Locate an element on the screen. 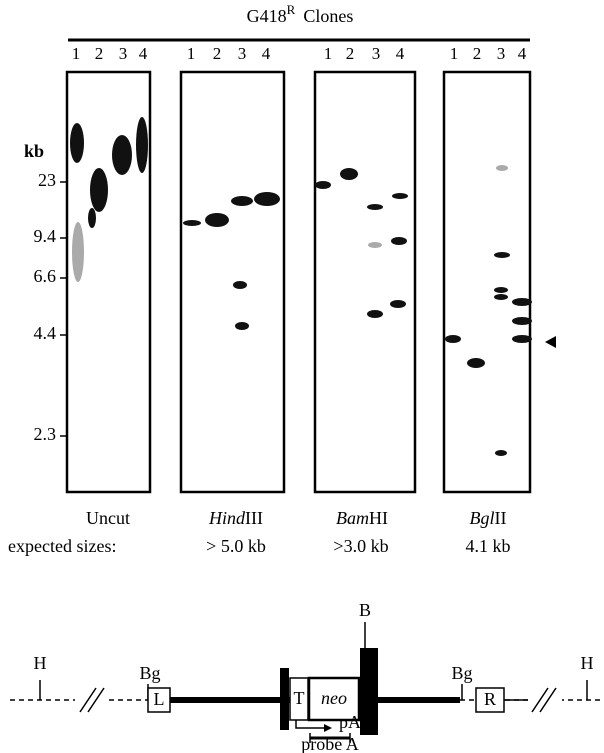 Image resolution: width=604 pixels, height=753 pixels. site-label: B is located at coordinates (365, 610).